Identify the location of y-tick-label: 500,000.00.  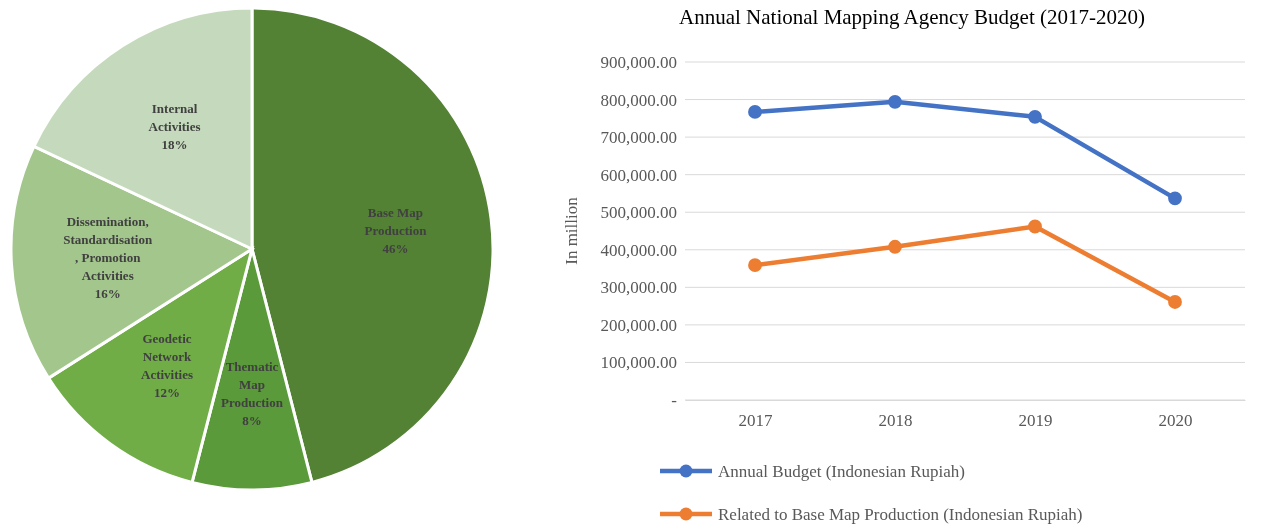
(638, 213).